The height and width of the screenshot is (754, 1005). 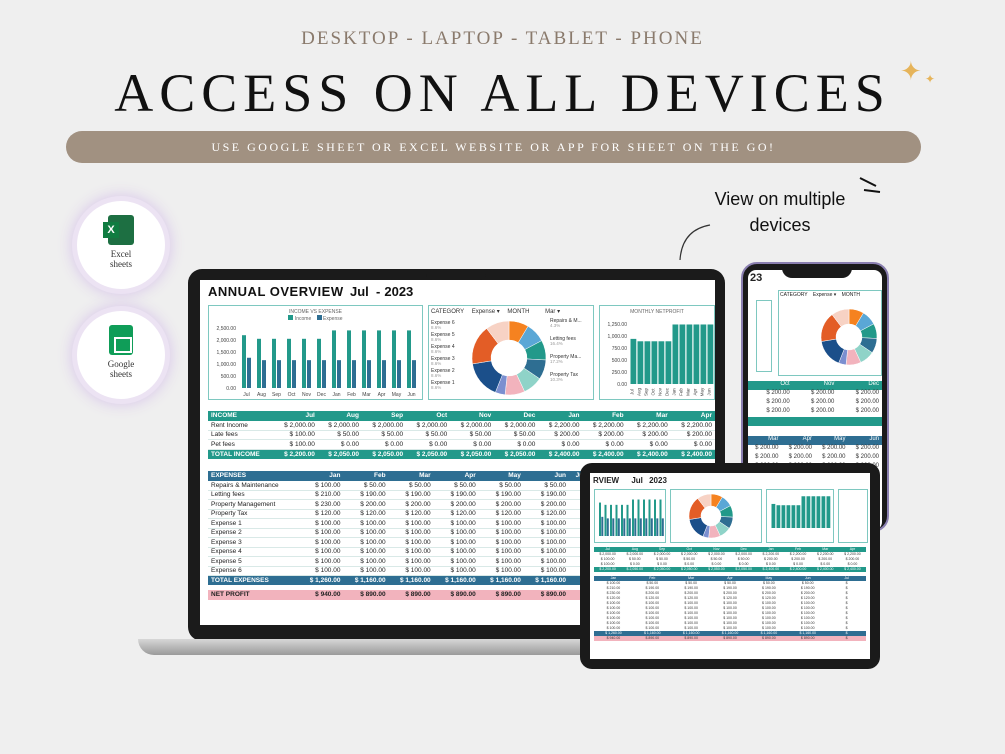 What do you see at coordinates (253, 485) in the screenshot?
I see `table-cell: Repairs & Maintenance` at bounding box center [253, 485].